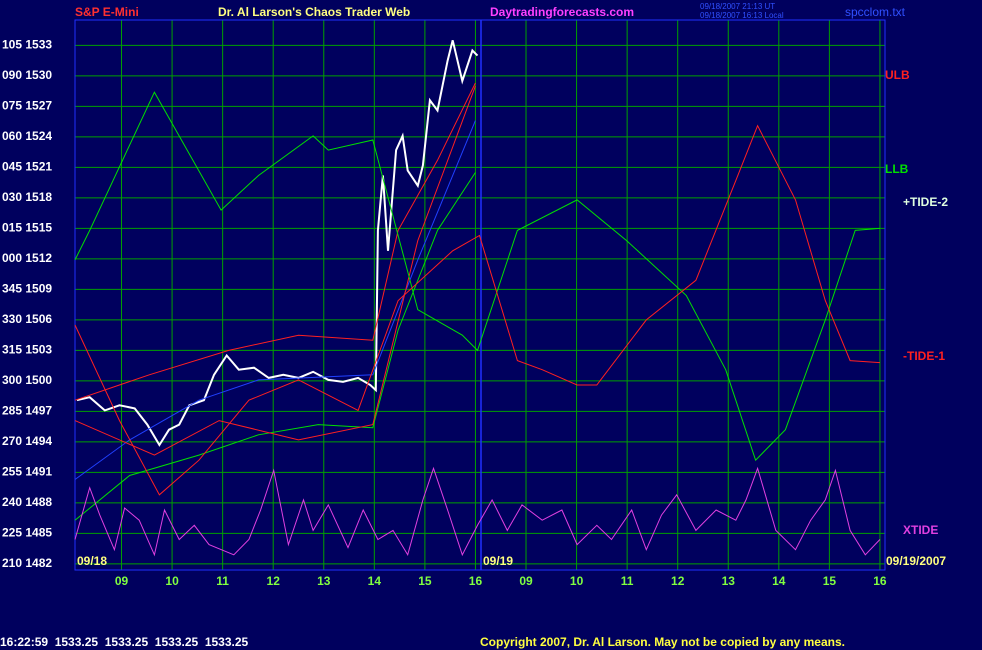  What do you see at coordinates (27, 106) in the screenshot?
I see `y-tick-label: 075 1527` at bounding box center [27, 106].